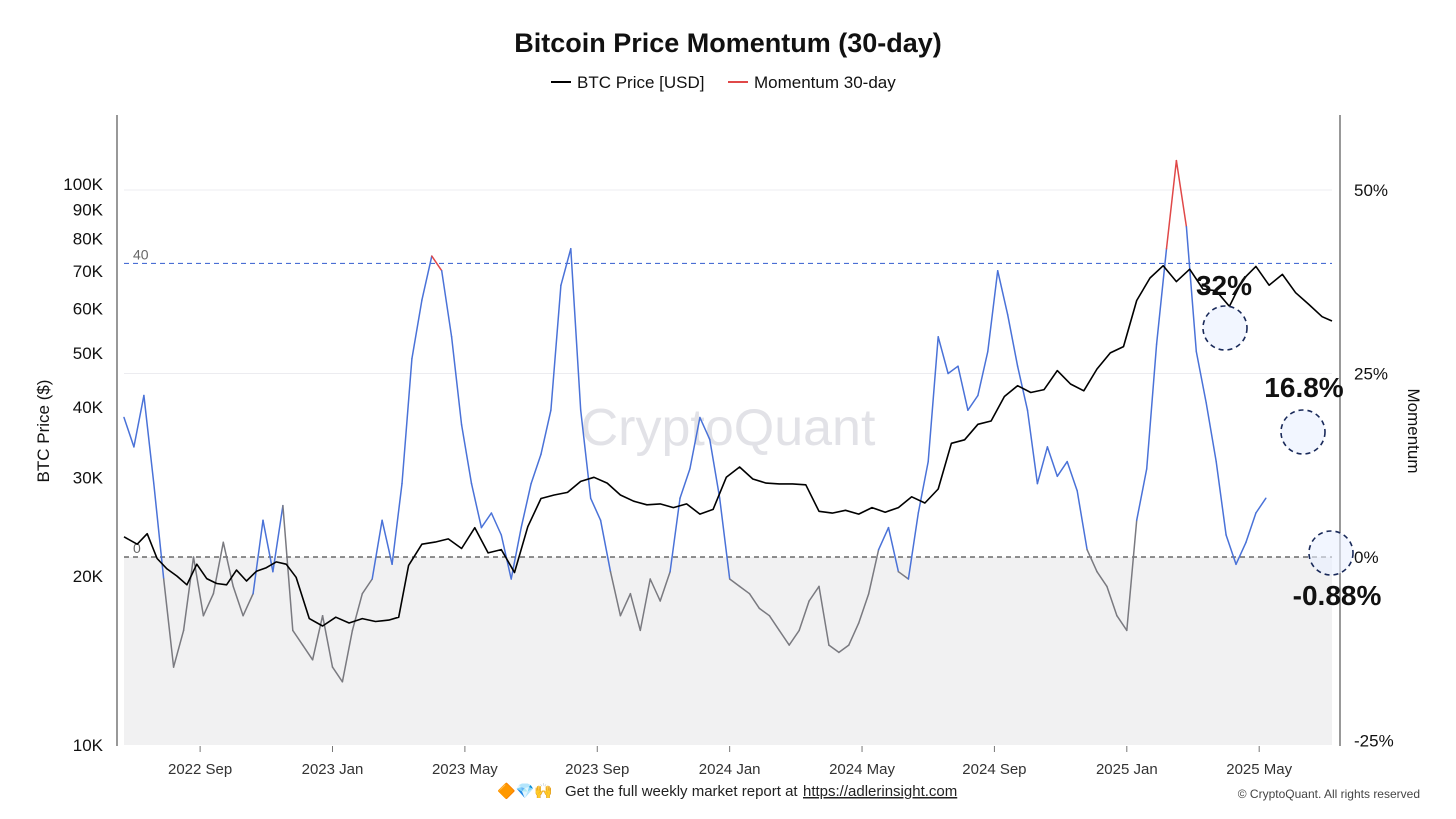 This screenshot has height=819, width=1456. Describe the element at coordinates (88, 308) in the screenshot. I see `left-tick-60K: 60K` at that location.